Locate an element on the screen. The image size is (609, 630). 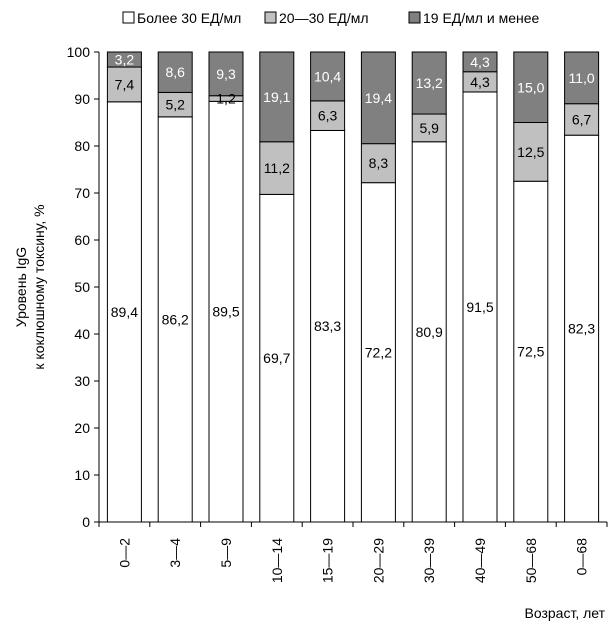
bar-stack: 72,5 12,5 15,0 is located at coordinates (531, 287).